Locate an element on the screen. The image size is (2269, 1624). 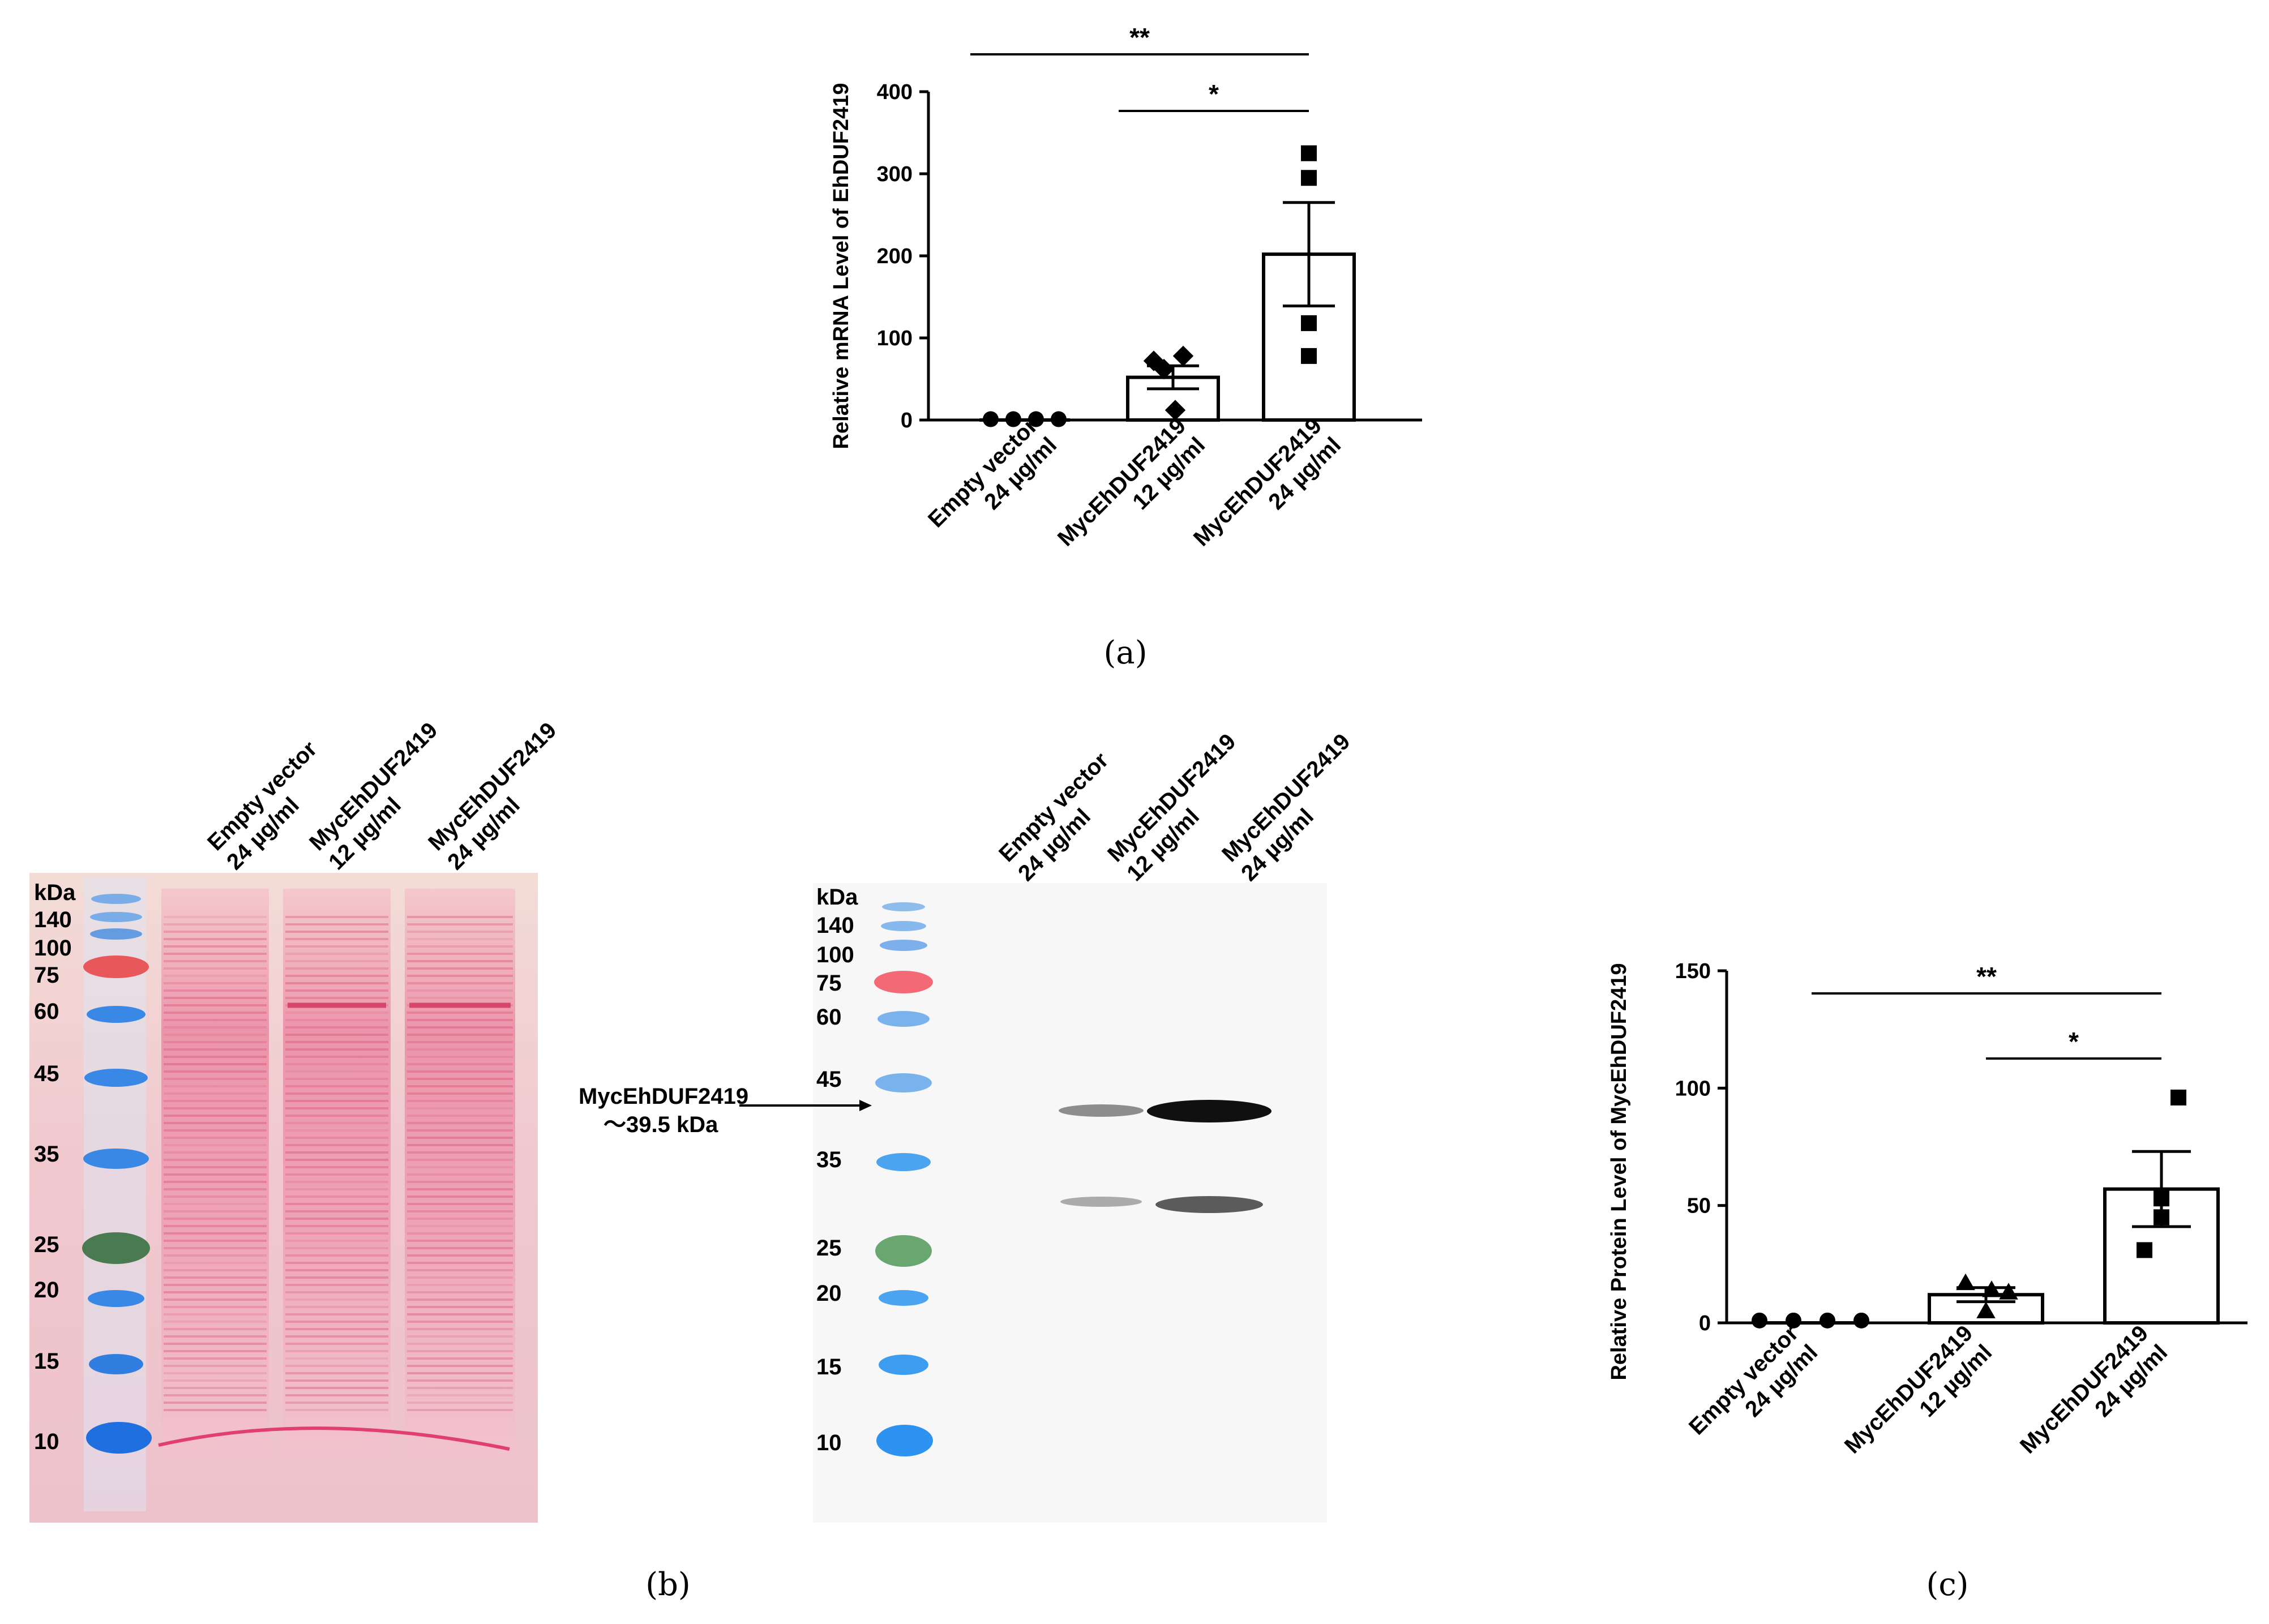
band-12ug-39kda is located at coordinates (1101, 1110).